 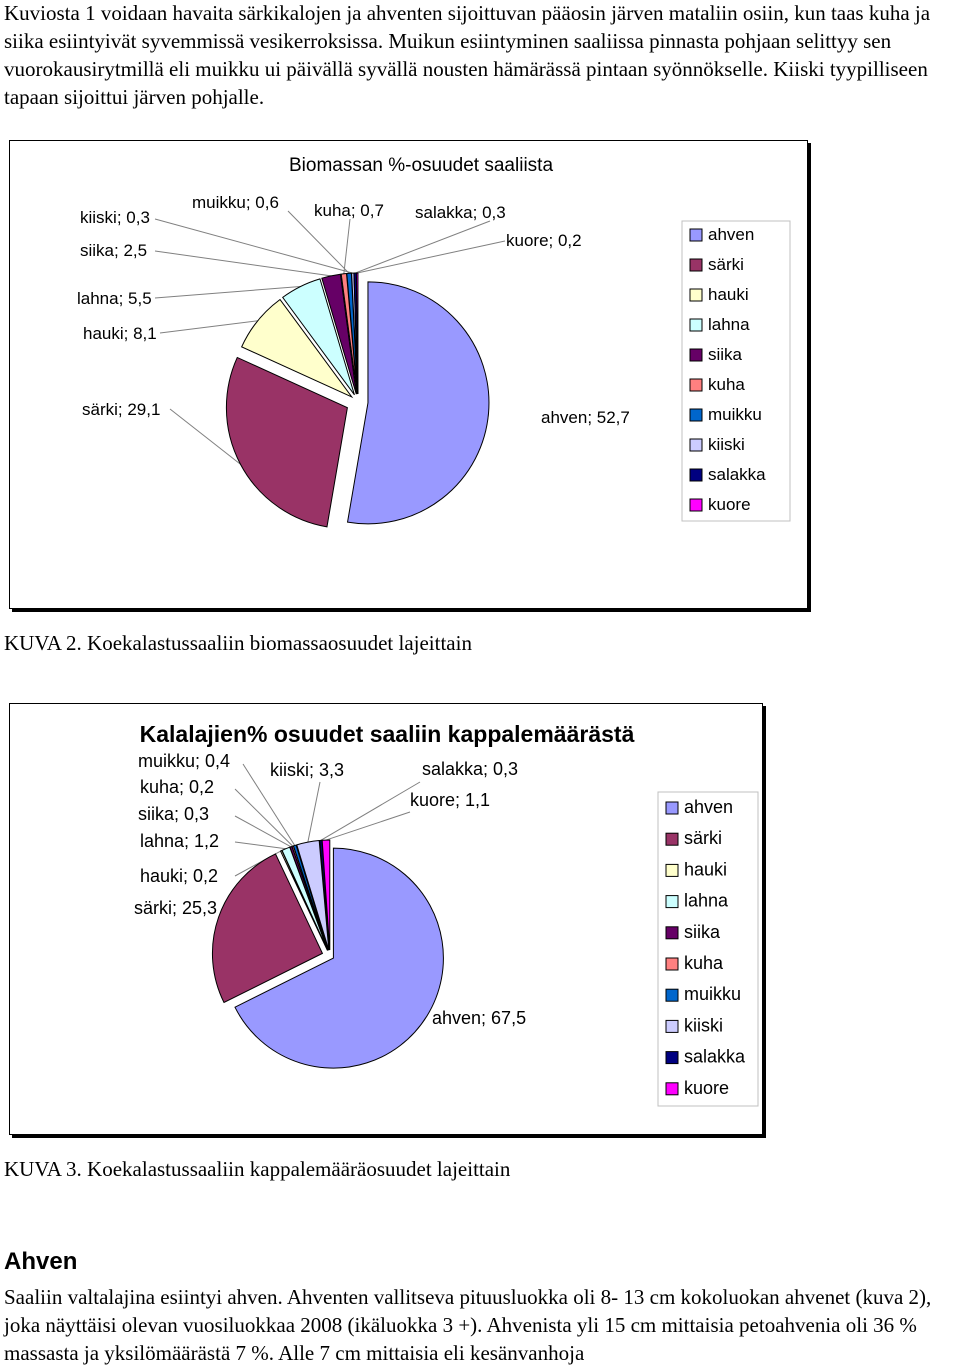 What do you see at coordinates (177, 787) in the screenshot?
I see `data-label-kuha: kuha; 0,2` at bounding box center [177, 787].